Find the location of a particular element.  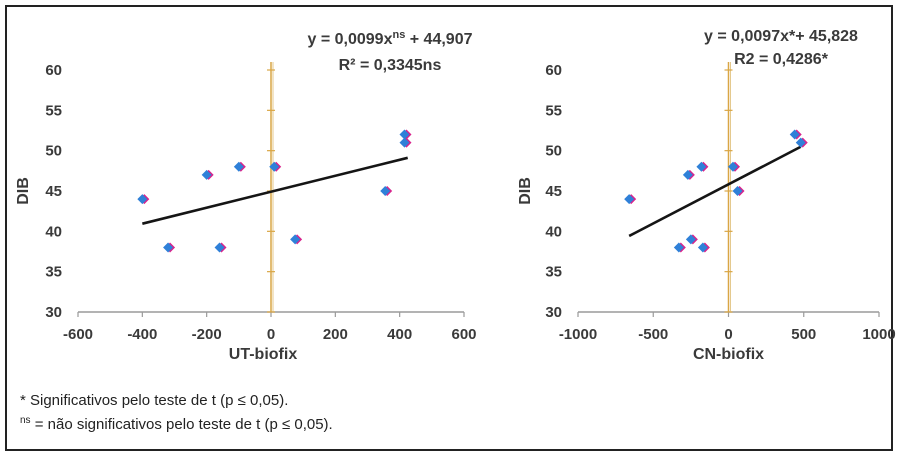

regression-equation: y = 0,0097x*+ 45,828 is located at coordinates (781, 36).